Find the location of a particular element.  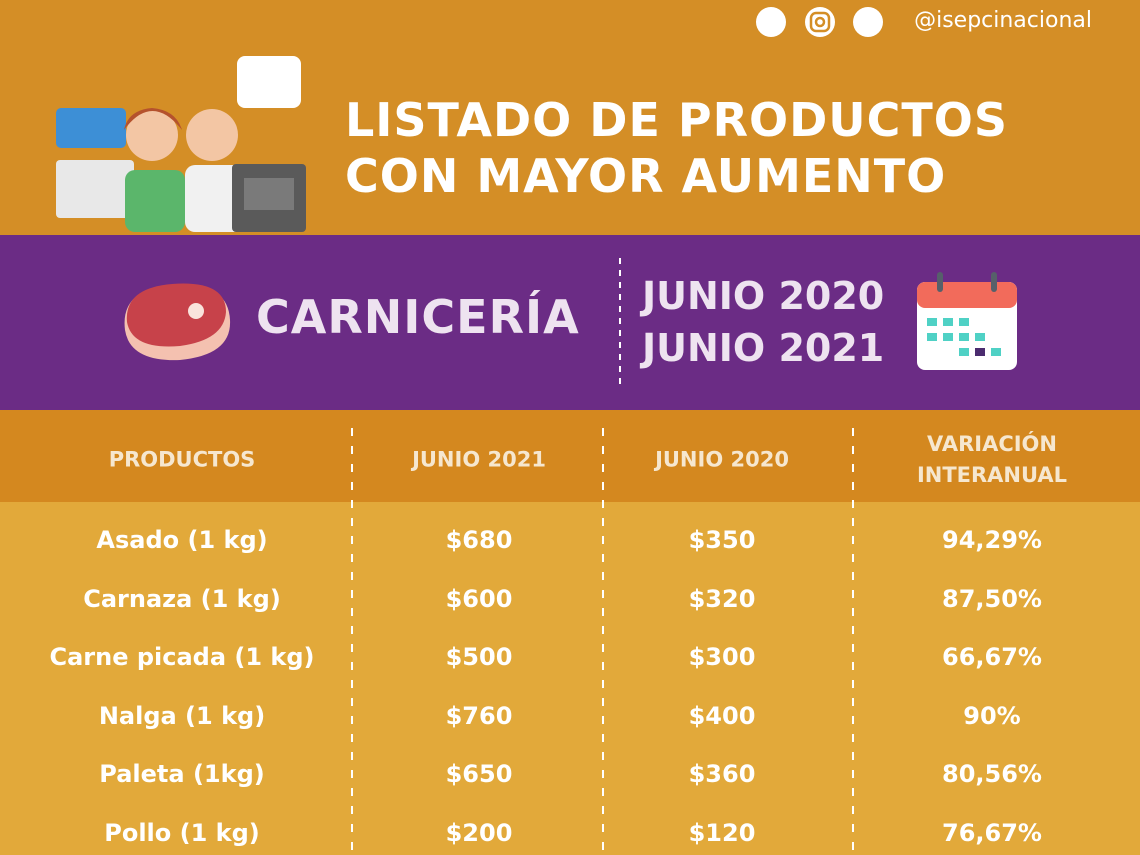

column-header: PRODUCTOS is located at coordinates (182, 459).